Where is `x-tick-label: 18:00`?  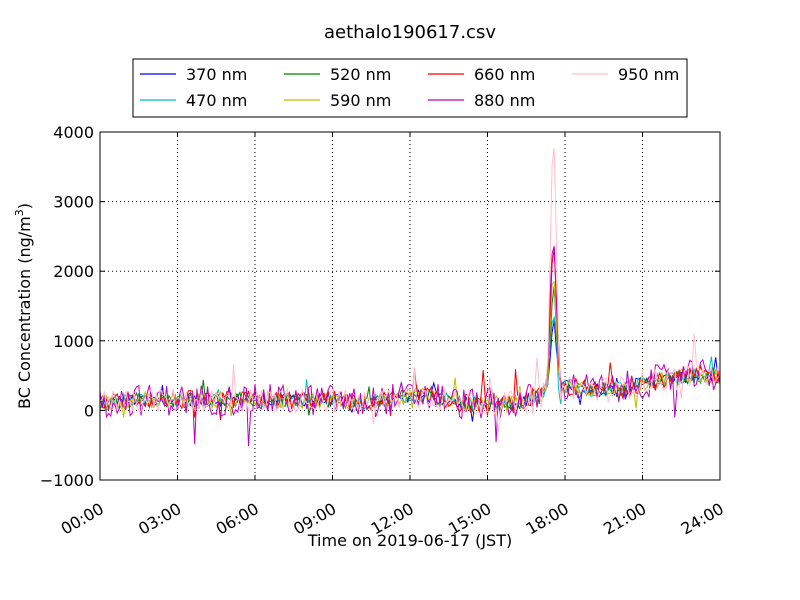
x-tick-label: 18:00 is located at coordinates (547, 519).